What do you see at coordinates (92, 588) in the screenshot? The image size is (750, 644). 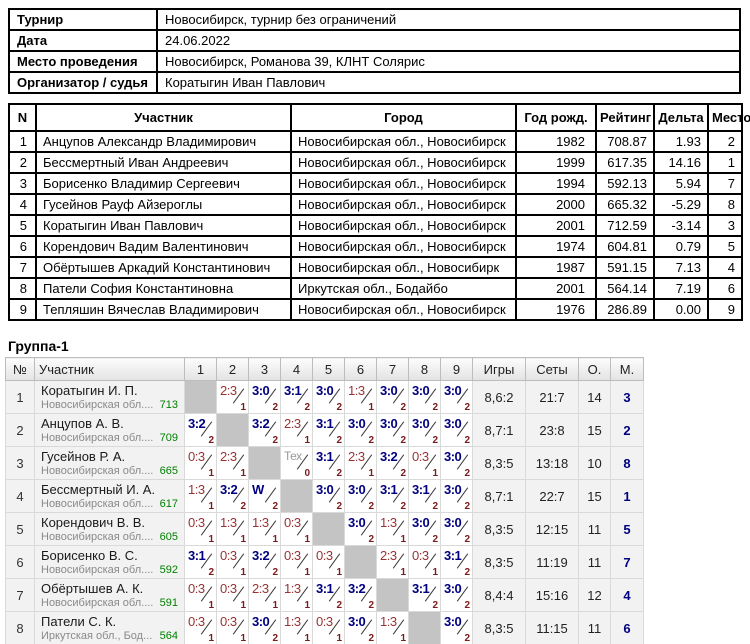 I see `participant-name: Обёртышев А. К.` at bounding box center [92, 588].